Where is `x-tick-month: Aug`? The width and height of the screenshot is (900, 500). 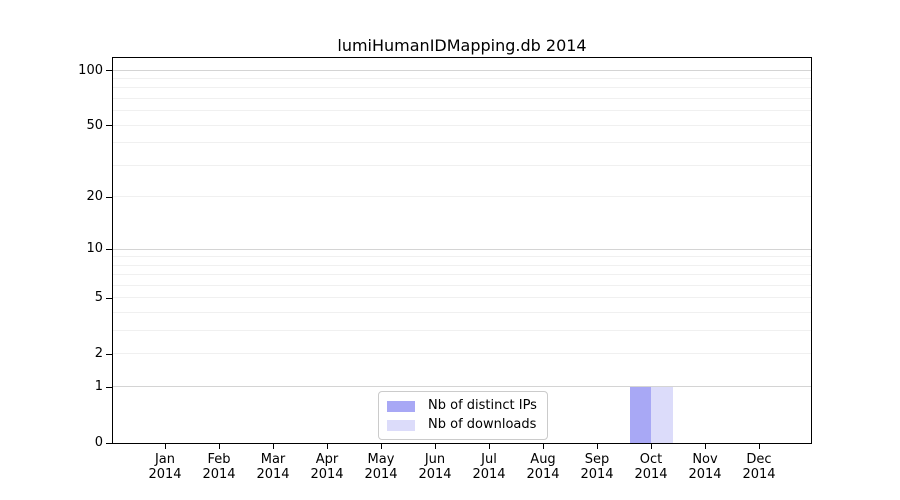
x-tick-month: Aug is located at coordinates (543, 459).